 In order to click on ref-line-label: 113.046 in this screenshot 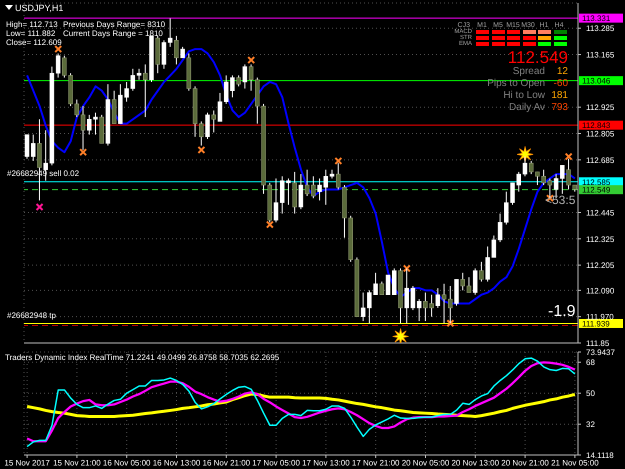, I will do `click(596, 81)`.